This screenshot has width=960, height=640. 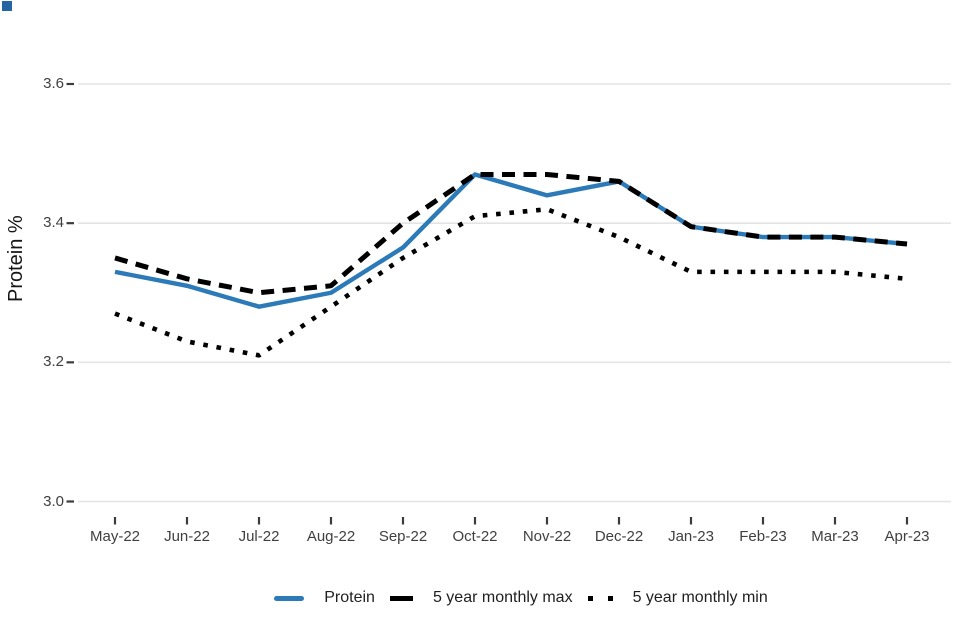 I want to click on corner-square, so click(x=7, y=6).